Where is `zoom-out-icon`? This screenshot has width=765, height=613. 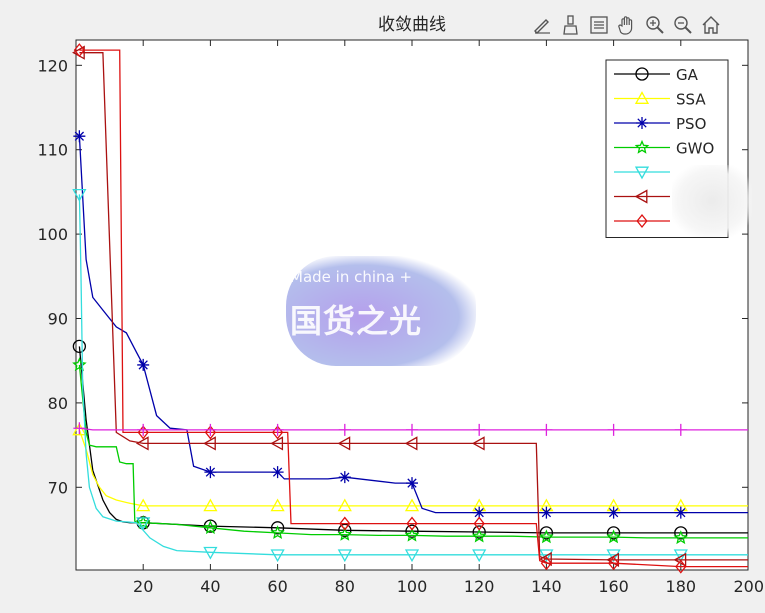 zoom-out-icon is located at coordinates (683, 25).